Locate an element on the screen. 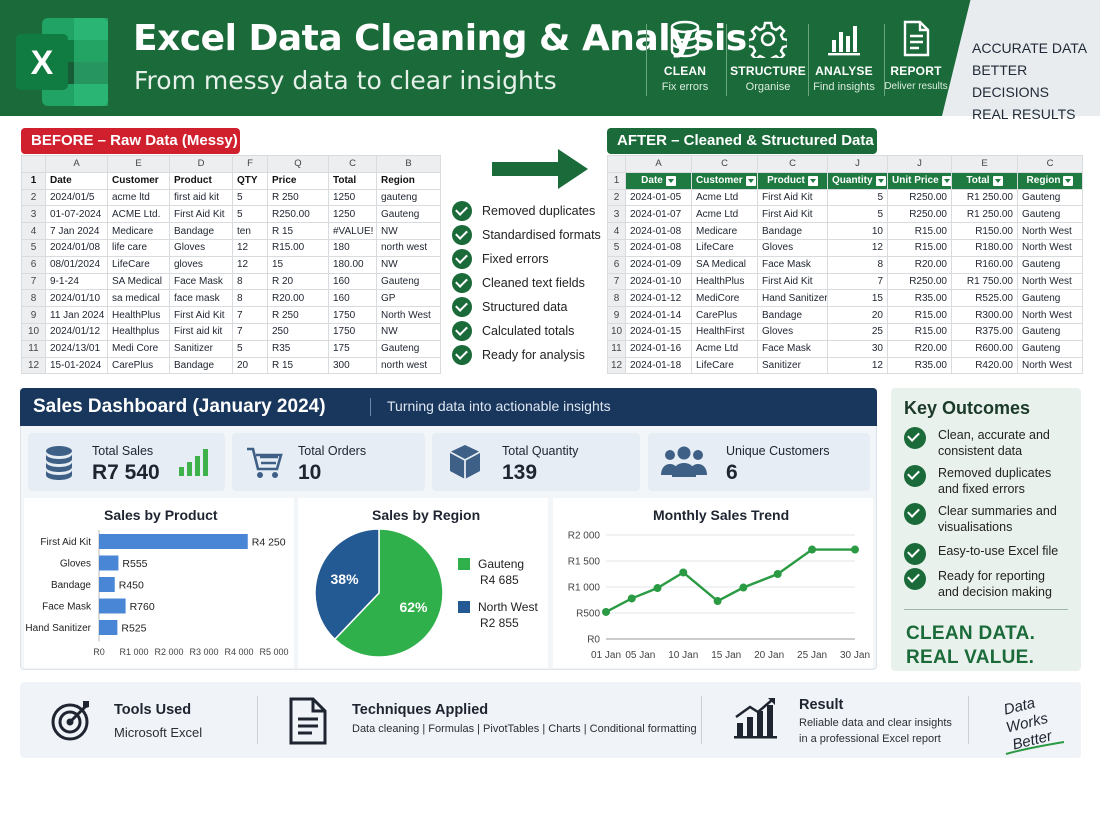  table-cell: R420.00 is located at coordinates (984, 365).